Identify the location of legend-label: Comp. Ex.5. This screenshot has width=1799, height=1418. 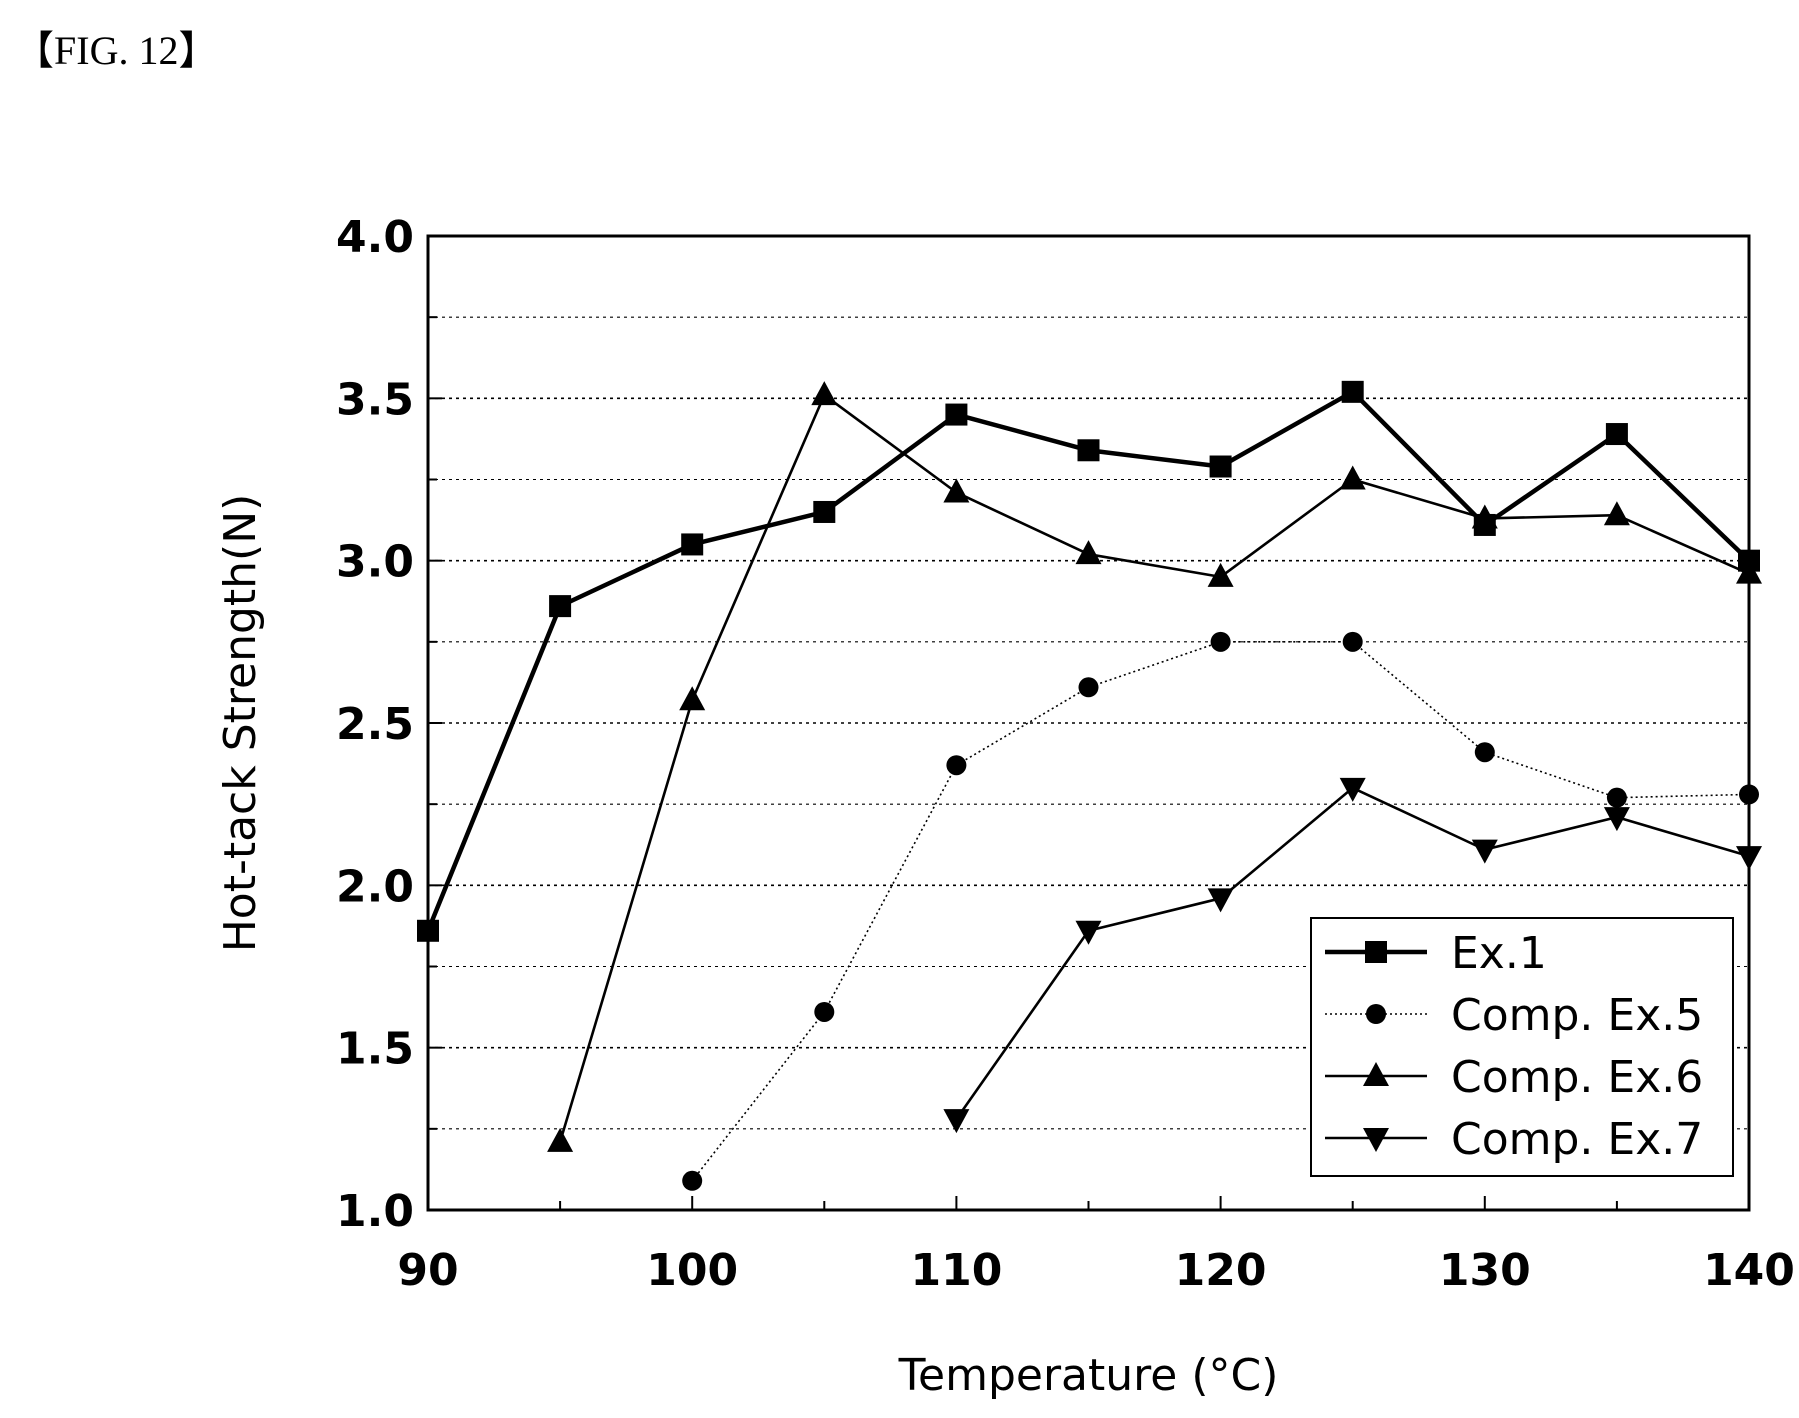
(1577, 1015).